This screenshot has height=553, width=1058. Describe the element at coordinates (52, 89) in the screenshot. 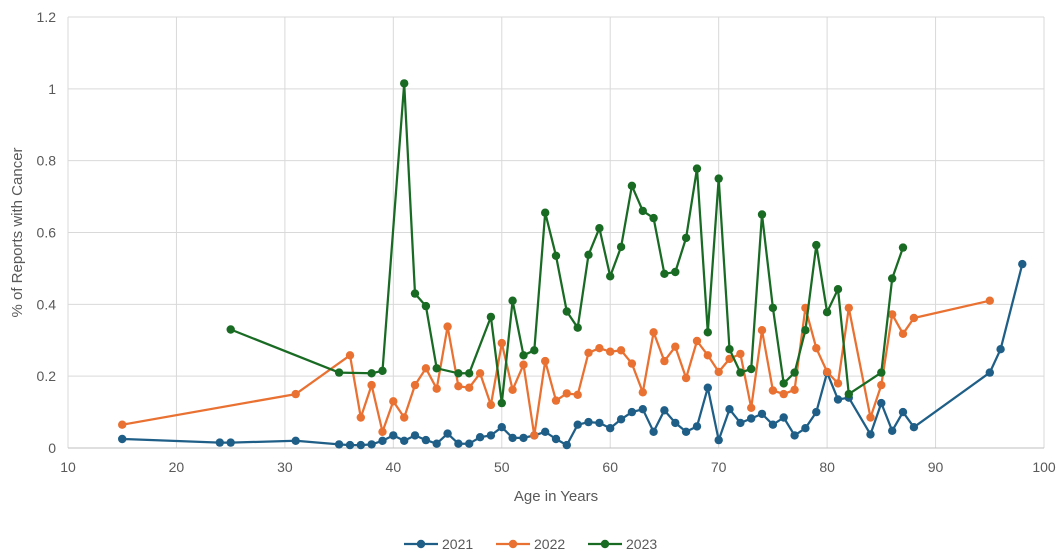

I see `y-tick-label: 1` at that location.